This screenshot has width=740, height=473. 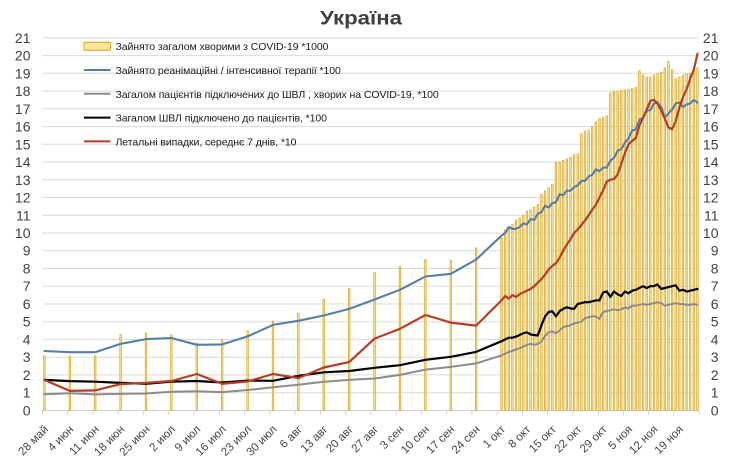 What do you see at coordinates (222, 47) in the screenshot?
I see `svg-text:Зайнято загалом хворими з COVI: Зайнято загалом хворими з COVID-19 *1000` at bounding box center [222, 47].